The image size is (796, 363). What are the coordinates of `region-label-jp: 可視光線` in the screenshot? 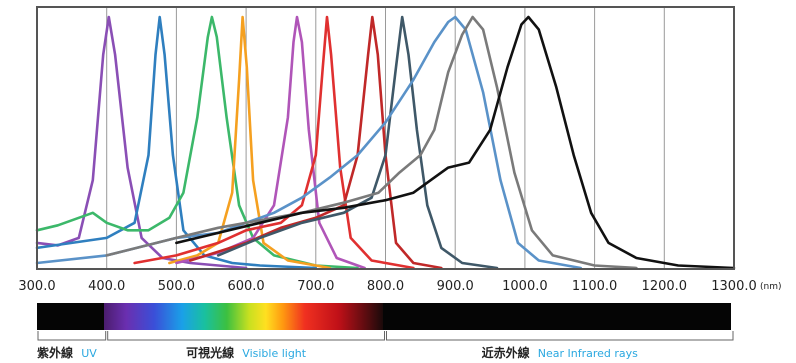 It's located at (212, 352).